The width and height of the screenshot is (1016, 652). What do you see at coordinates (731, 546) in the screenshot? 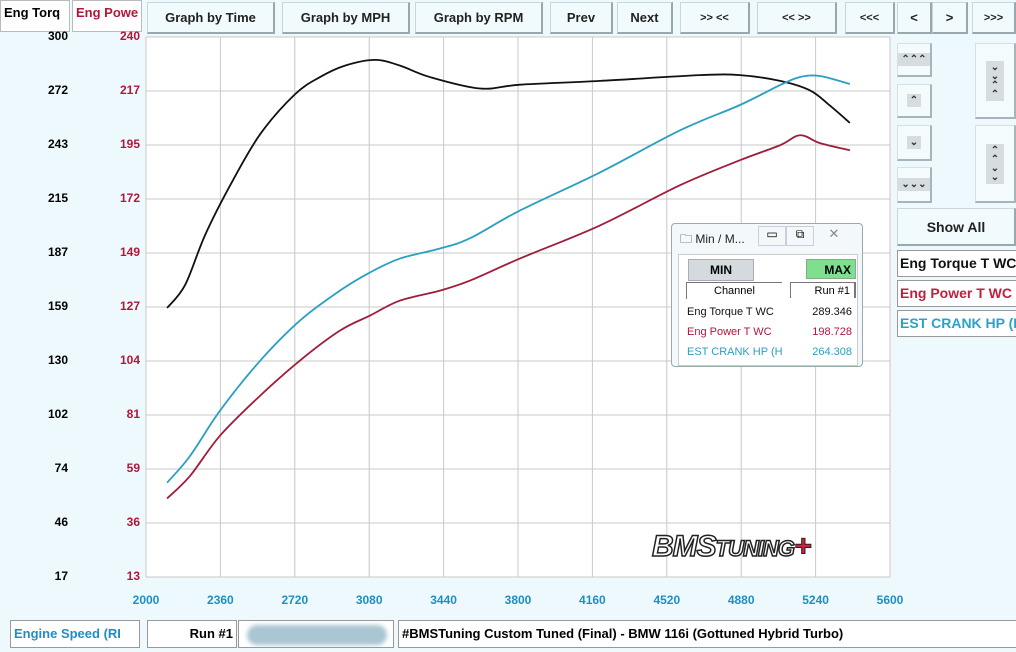
I see `bmstuning-logo: BMSTUNING+` at bounding box center [731, 546].